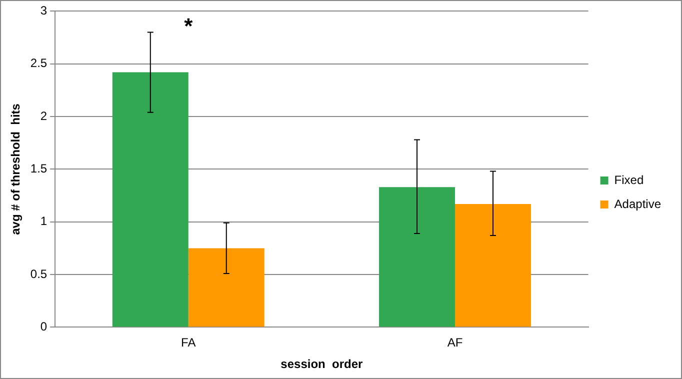 The image size is (682, 379). I want to click on y-tick-label: 1, so click(44, 221).